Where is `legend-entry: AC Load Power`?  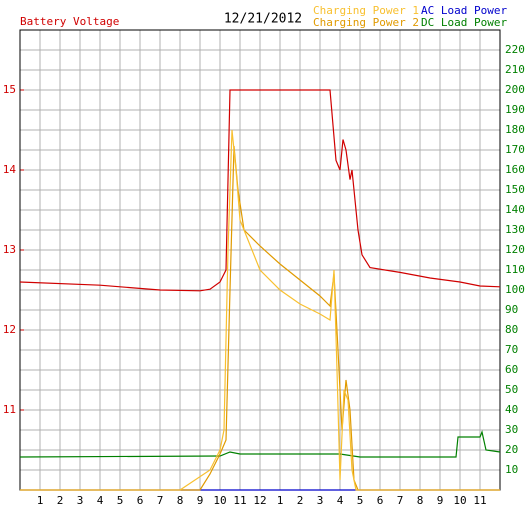
legend-entry: AC Load Power is located at coordinates (464, 10).